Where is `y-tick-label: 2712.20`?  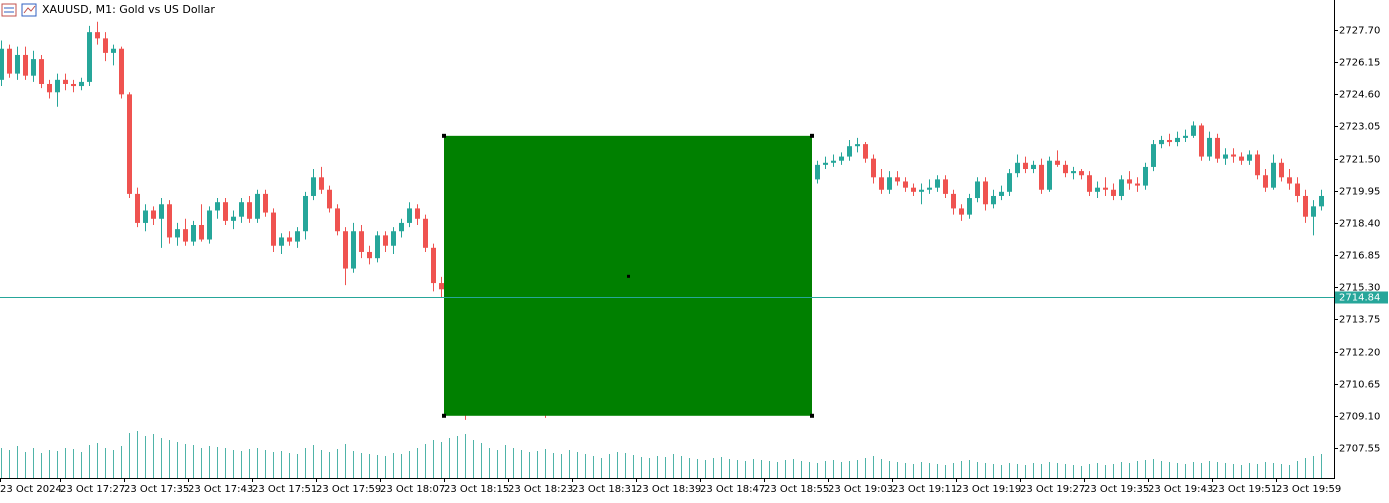
y-tick-label: 2712.20 is located at coordinates (1359, 353).